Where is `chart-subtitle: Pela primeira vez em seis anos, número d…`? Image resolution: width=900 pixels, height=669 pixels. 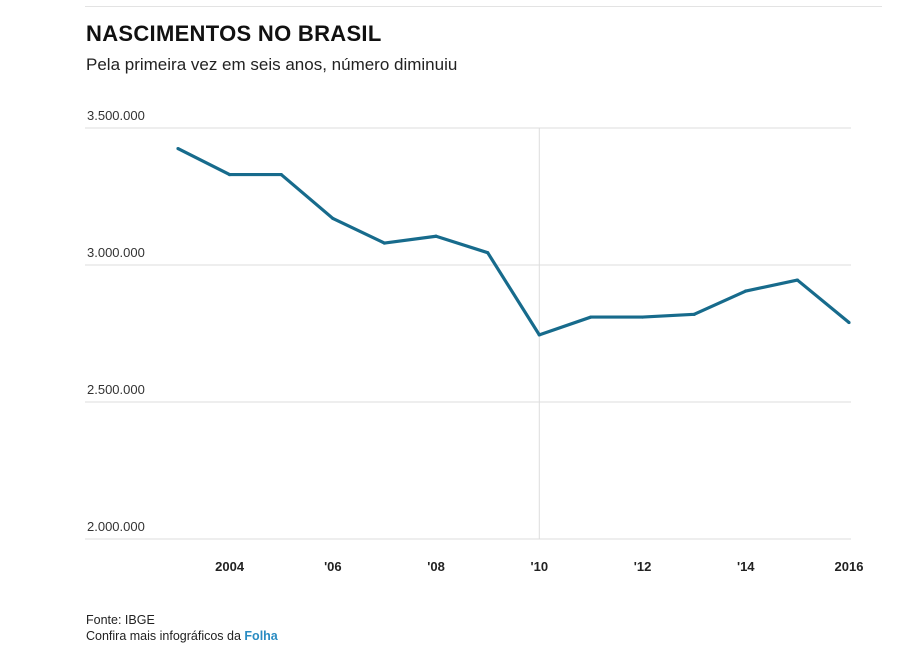
chart-subtitle: Pela primeira vez em seis anos, número d… is located at coordinates (272, 64).